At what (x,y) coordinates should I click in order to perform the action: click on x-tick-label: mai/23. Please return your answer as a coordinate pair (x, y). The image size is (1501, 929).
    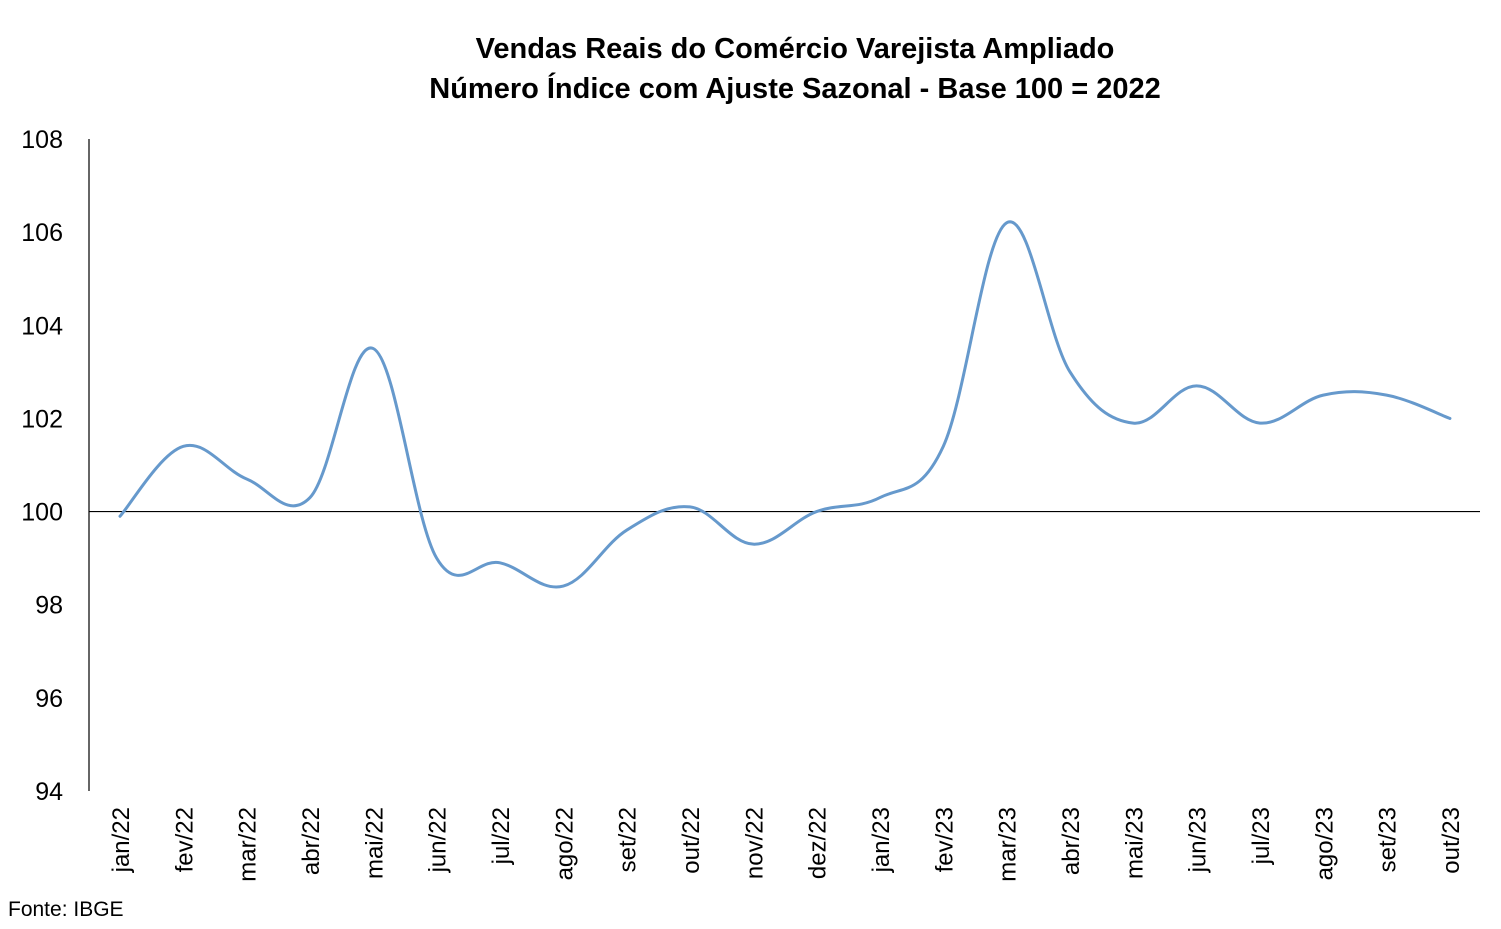
    Looking at the image, I should click on (1134, 843).